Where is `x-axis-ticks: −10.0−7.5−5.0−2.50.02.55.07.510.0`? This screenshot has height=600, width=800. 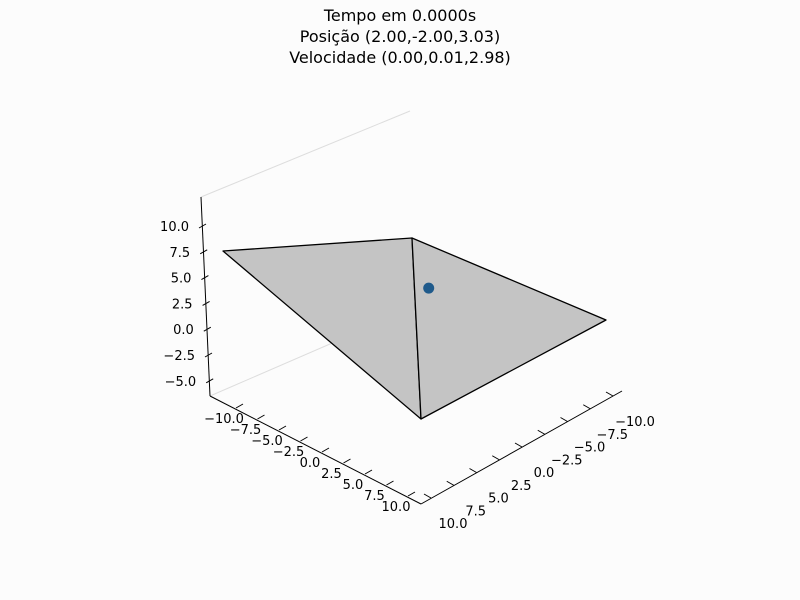
x-axis-ticks: −10.0−7.5−5.0−2.50.02.55.07.510.0 is located at coordinates (539, 461).